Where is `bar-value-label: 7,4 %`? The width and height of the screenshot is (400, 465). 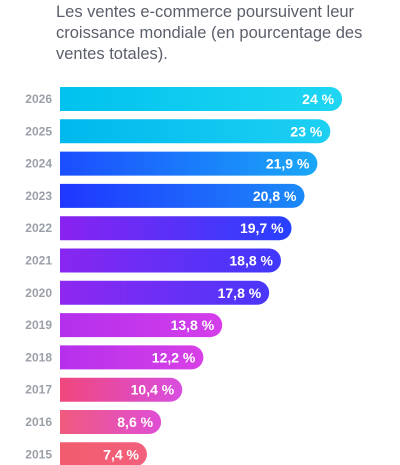
bar-value-label: 7,4 % is located at coordinates (121, 454).